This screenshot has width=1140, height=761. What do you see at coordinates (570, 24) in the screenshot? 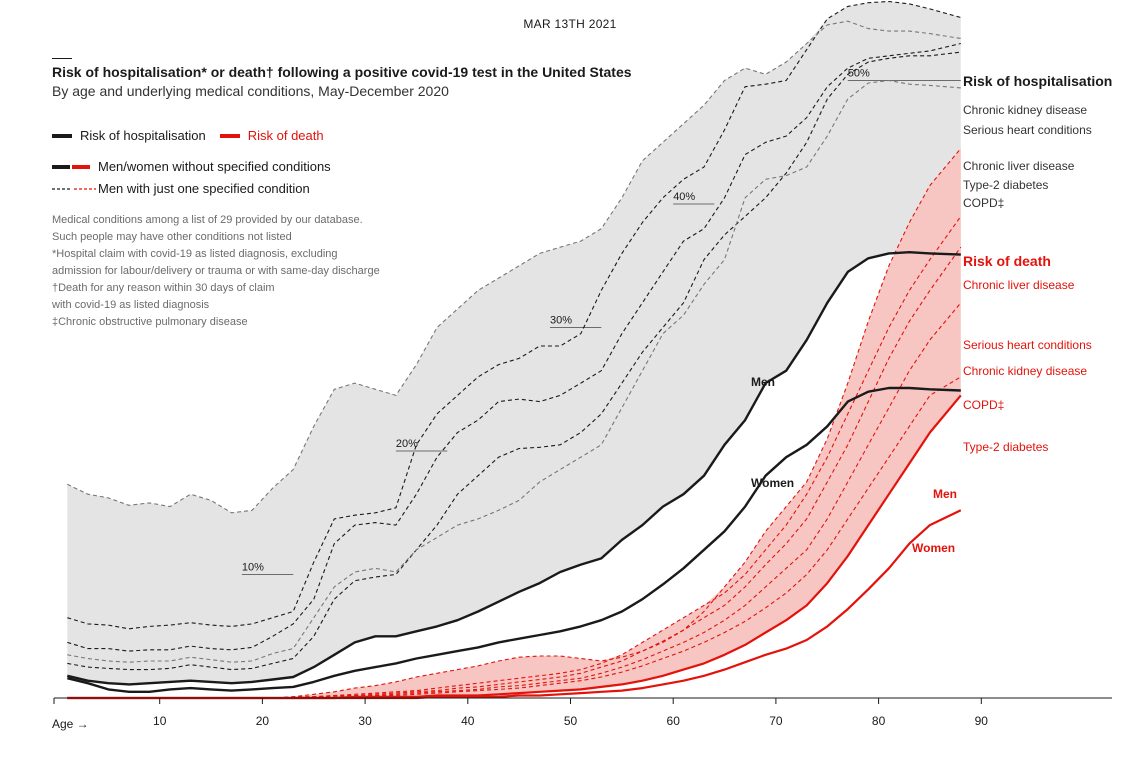
I see `publication-date: MAR 13TH 2021` at bounding box center [570, 24].